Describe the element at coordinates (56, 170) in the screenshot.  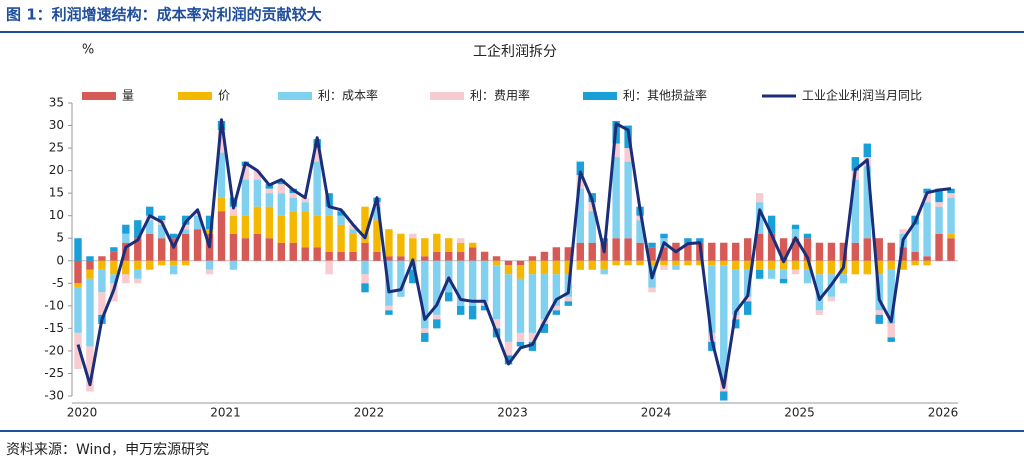
I see `y-tick-label: 20` at that location.